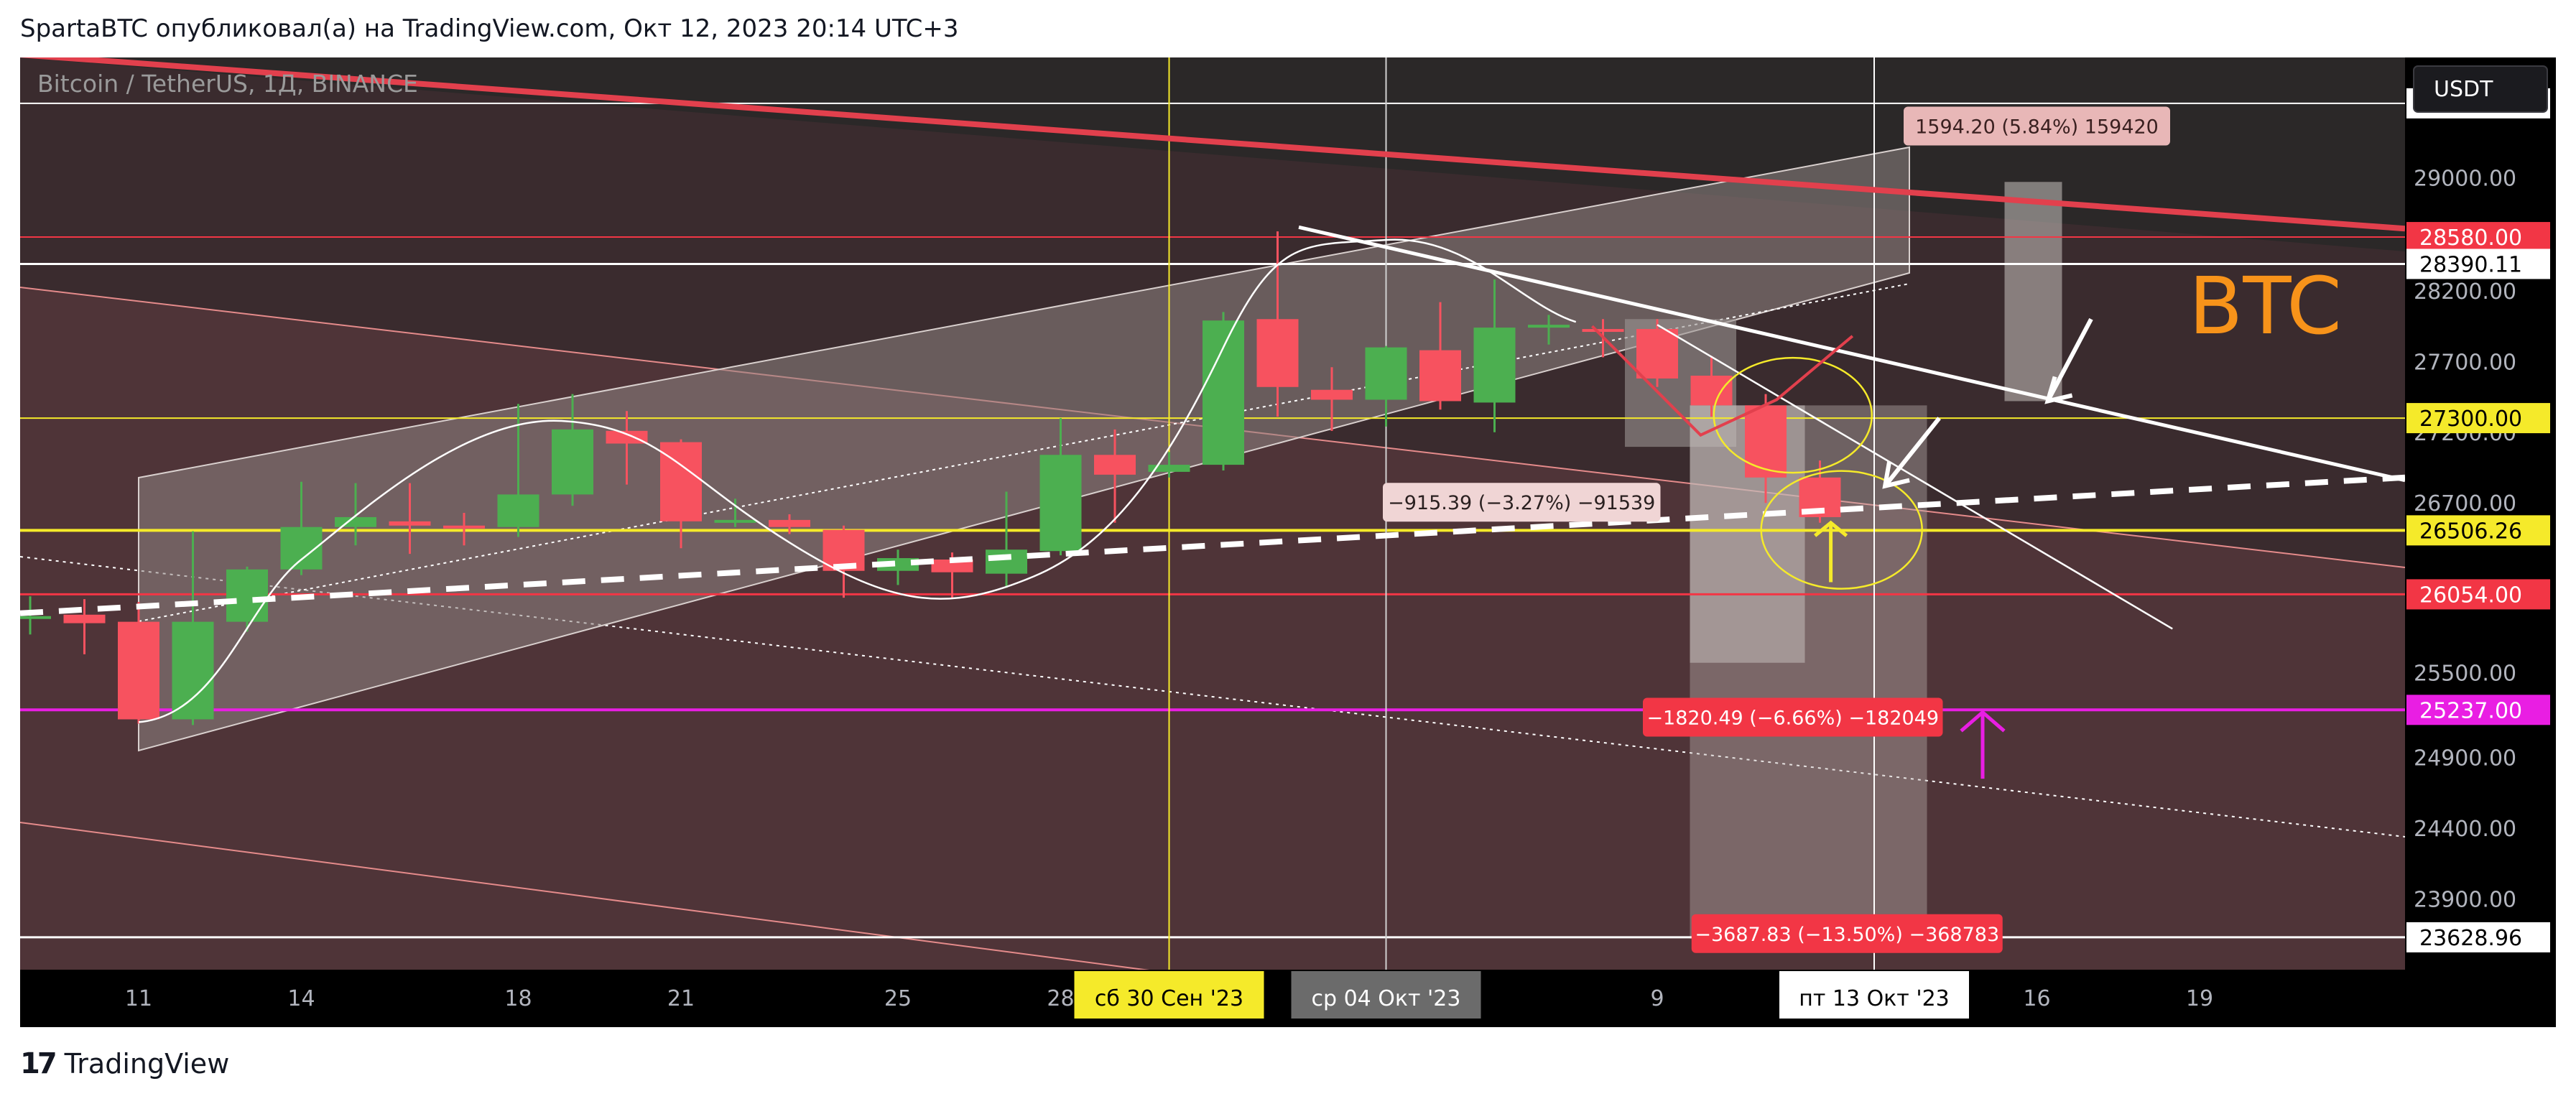 The width and height of the screenshot is (2576, 1104). I want to click on resistance-trendline, so click(1212, 144).